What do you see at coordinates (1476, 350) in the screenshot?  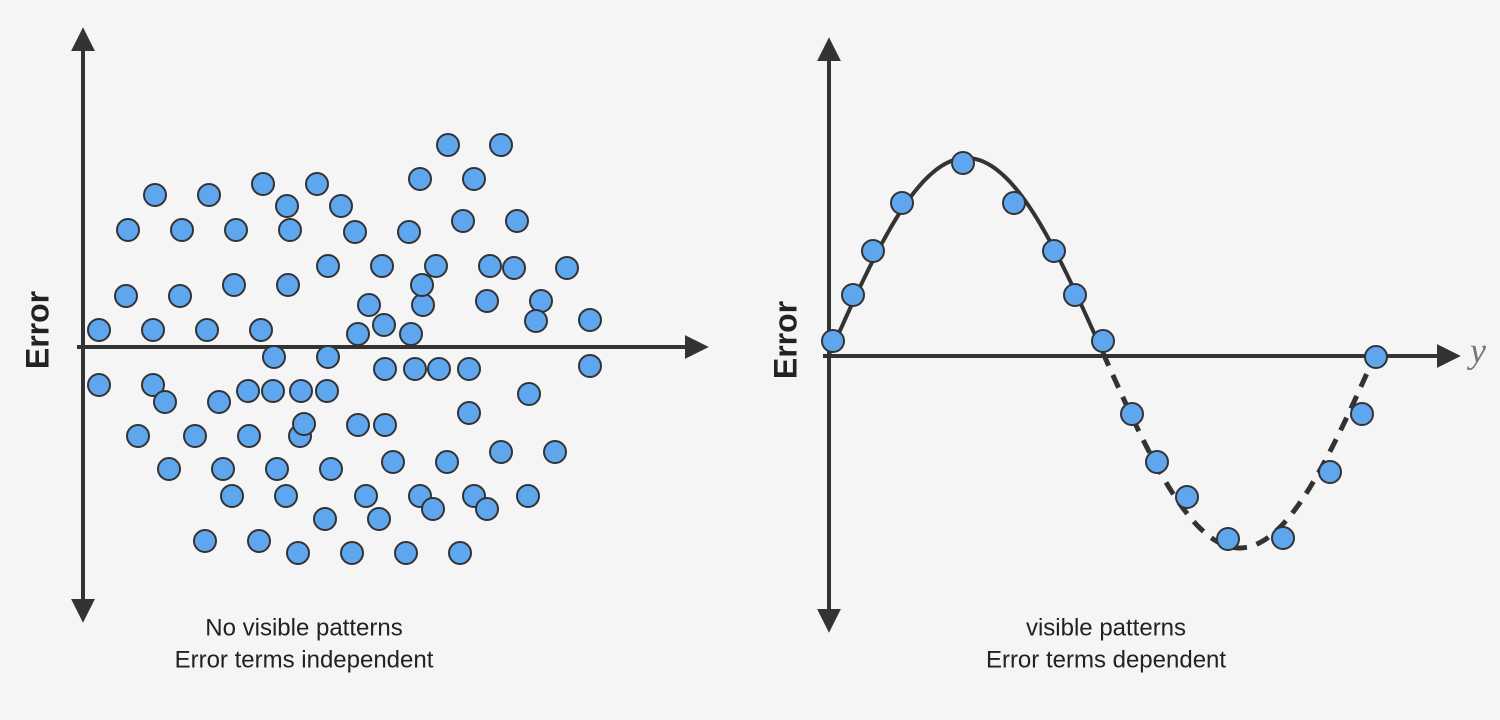 I see `x-axis-label: y` at bounding box center [1476, 350].